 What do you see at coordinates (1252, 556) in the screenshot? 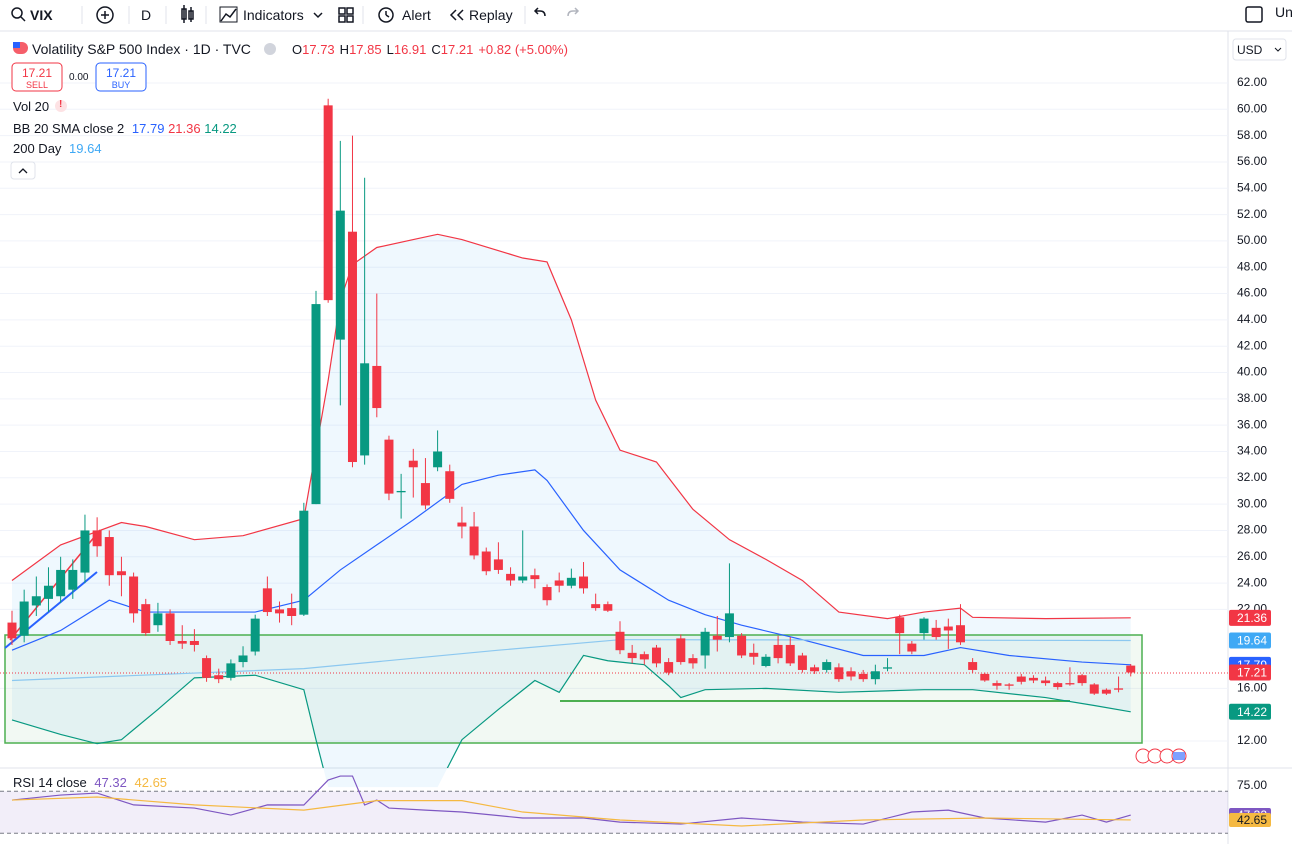
I see `y-tick-label: 26.00` at bounding box center [1252, 556].